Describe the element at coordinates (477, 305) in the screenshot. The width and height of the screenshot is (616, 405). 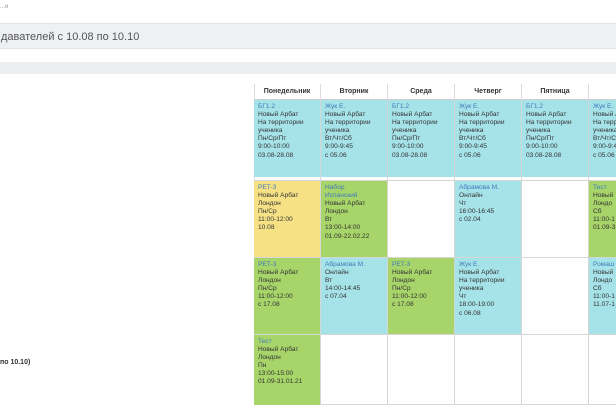
I see `lesson-detail: 18:00-19:00` at that location.